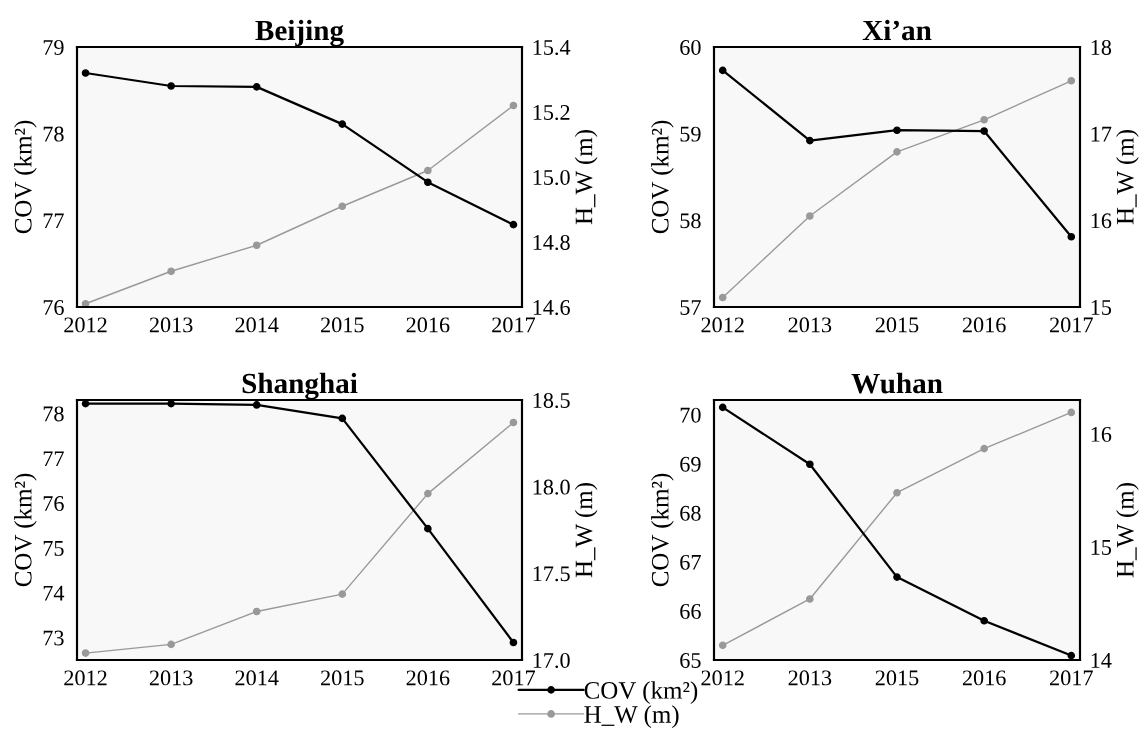  I want to click on y-tick-label: 70, so click(690, 415).